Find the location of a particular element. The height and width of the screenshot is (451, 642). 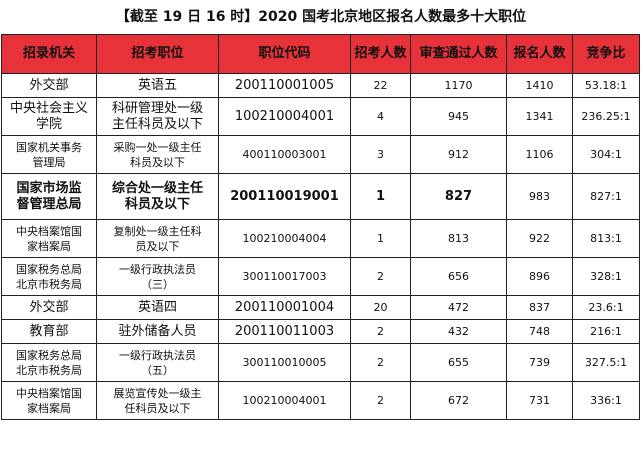

cell-passed: 945 is located at coordinates (458, 116).